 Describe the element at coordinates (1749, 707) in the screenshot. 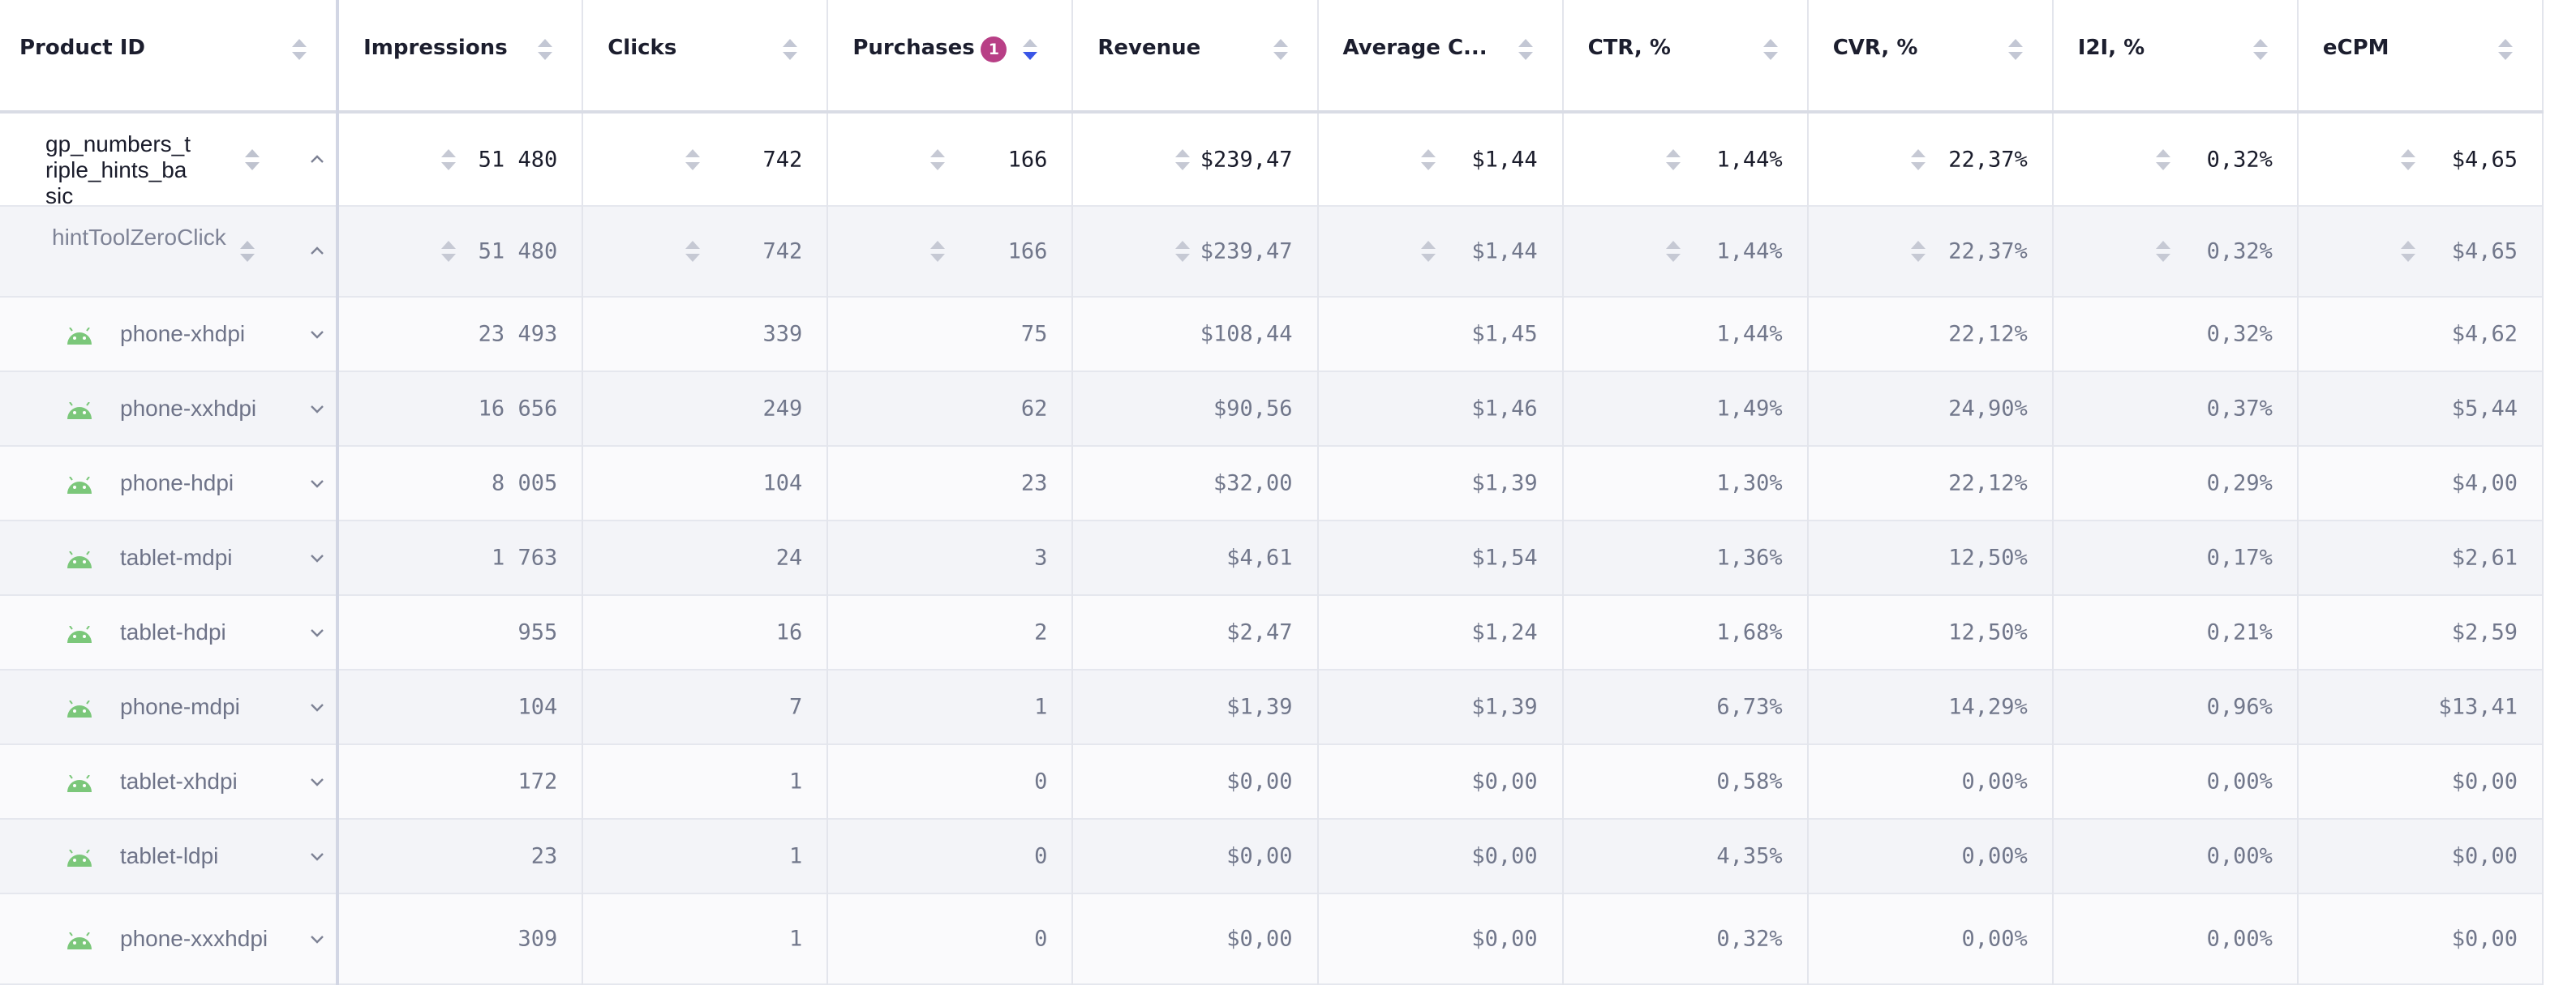

I see `cell-value: 6,73%` at that location.